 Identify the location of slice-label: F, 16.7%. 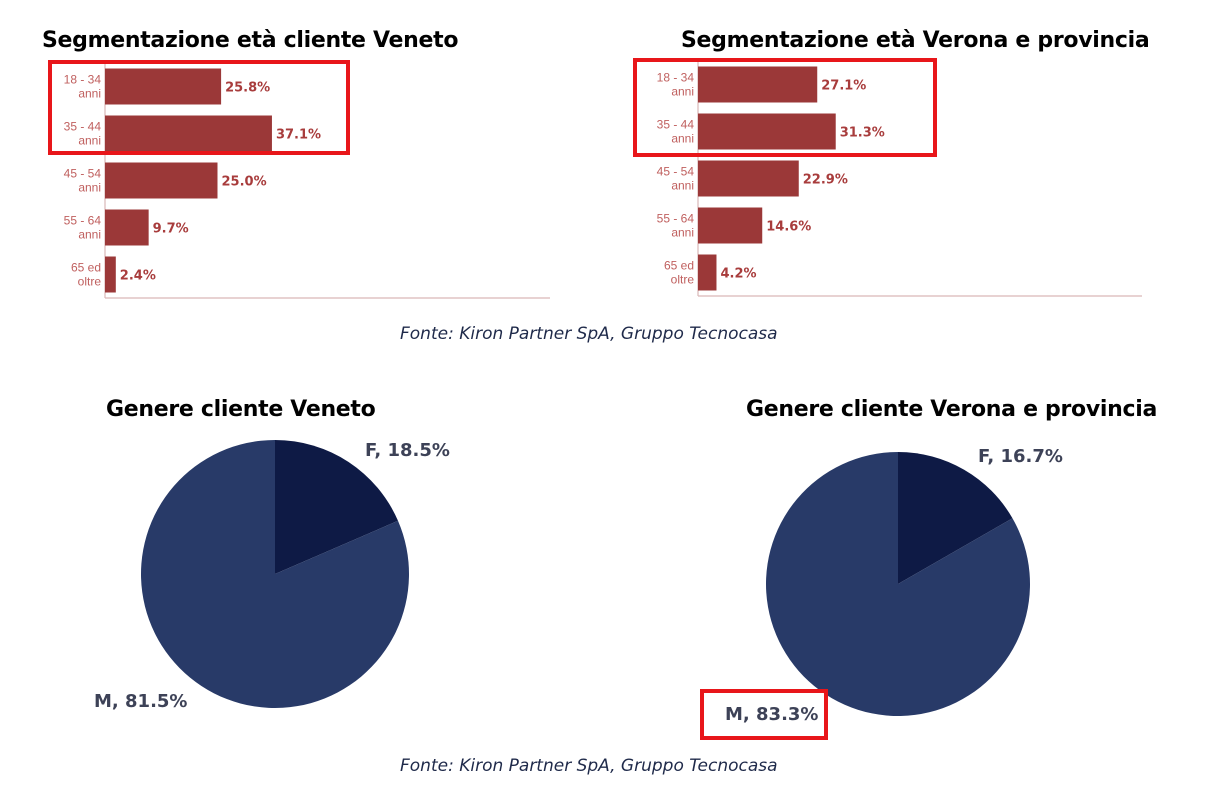
(1020, 456).